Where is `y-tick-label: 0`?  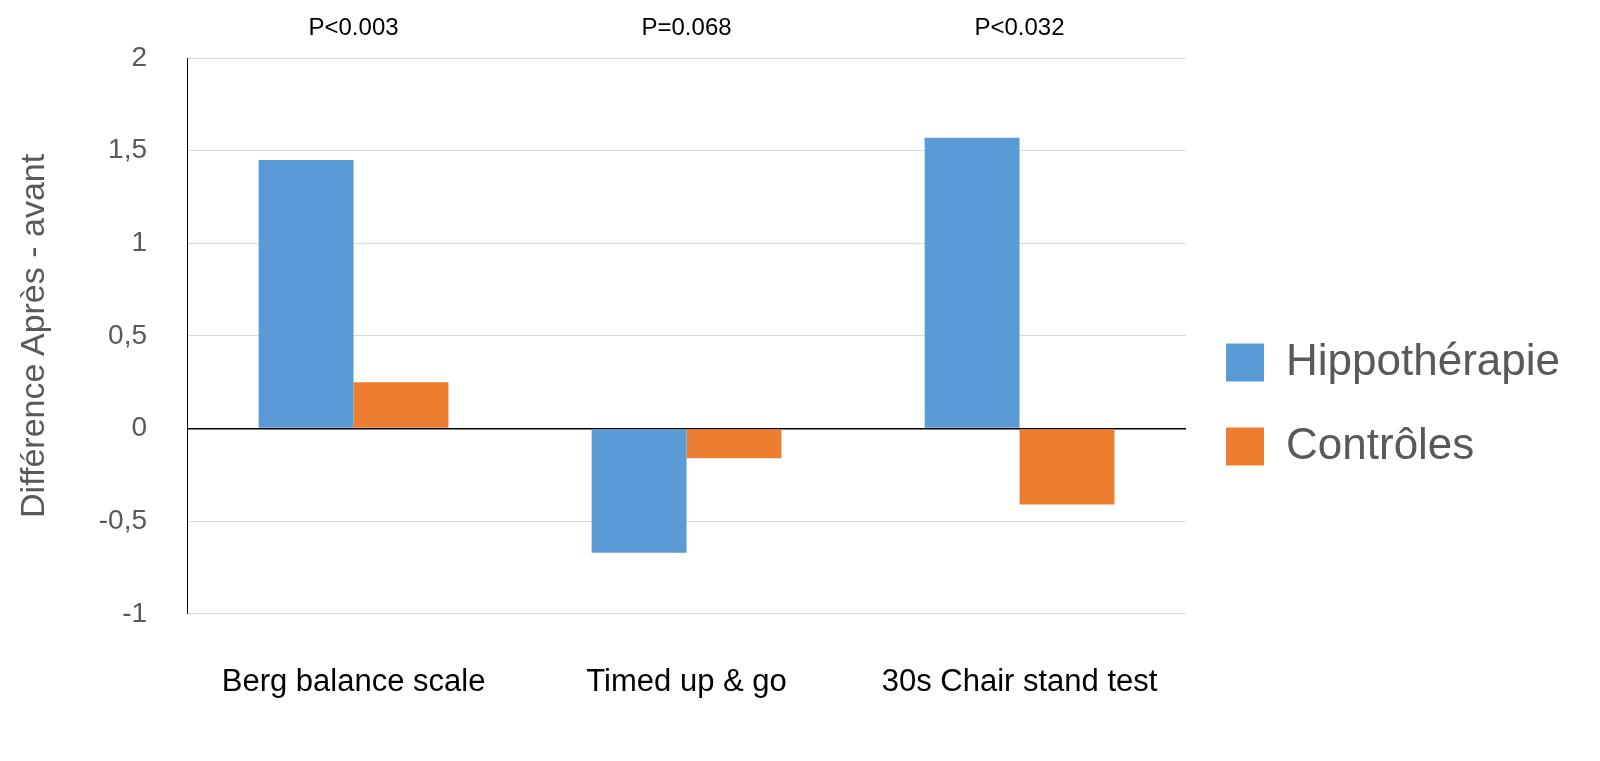 y-tick-label: 0 is located at coordinates (139, 427).